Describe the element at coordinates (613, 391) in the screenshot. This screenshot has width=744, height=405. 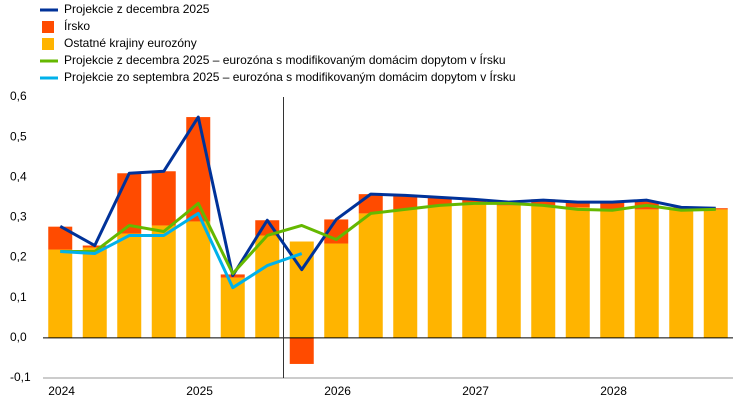
I see `x-tick-label: 2028` at that location.